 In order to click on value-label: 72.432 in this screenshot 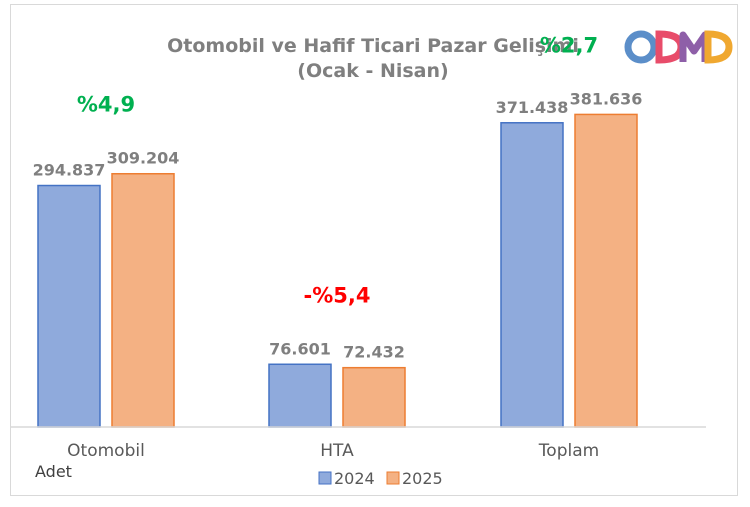, I will do `click(374, 352)`.